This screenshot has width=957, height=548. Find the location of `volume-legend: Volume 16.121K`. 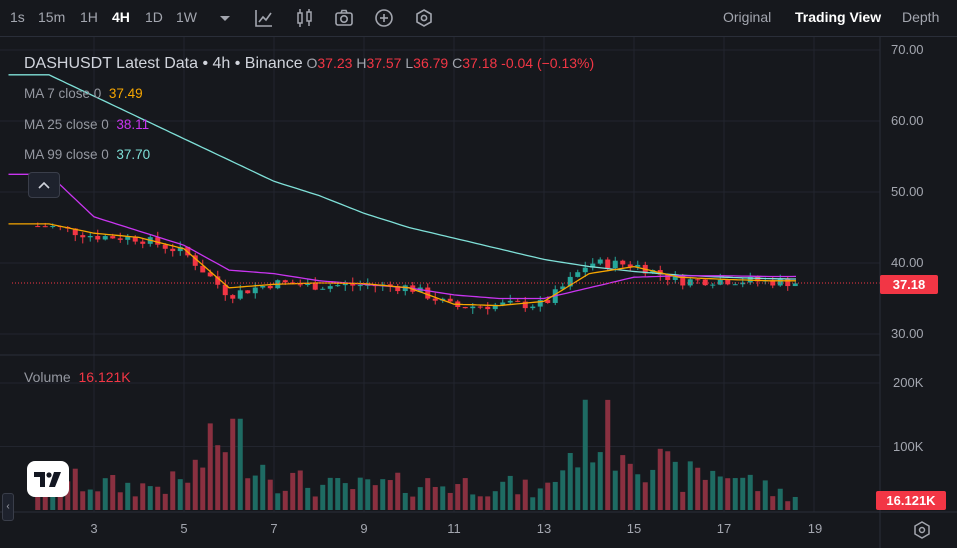

volume-legend: Volume 16.121K is located at coordinates (77, 377).